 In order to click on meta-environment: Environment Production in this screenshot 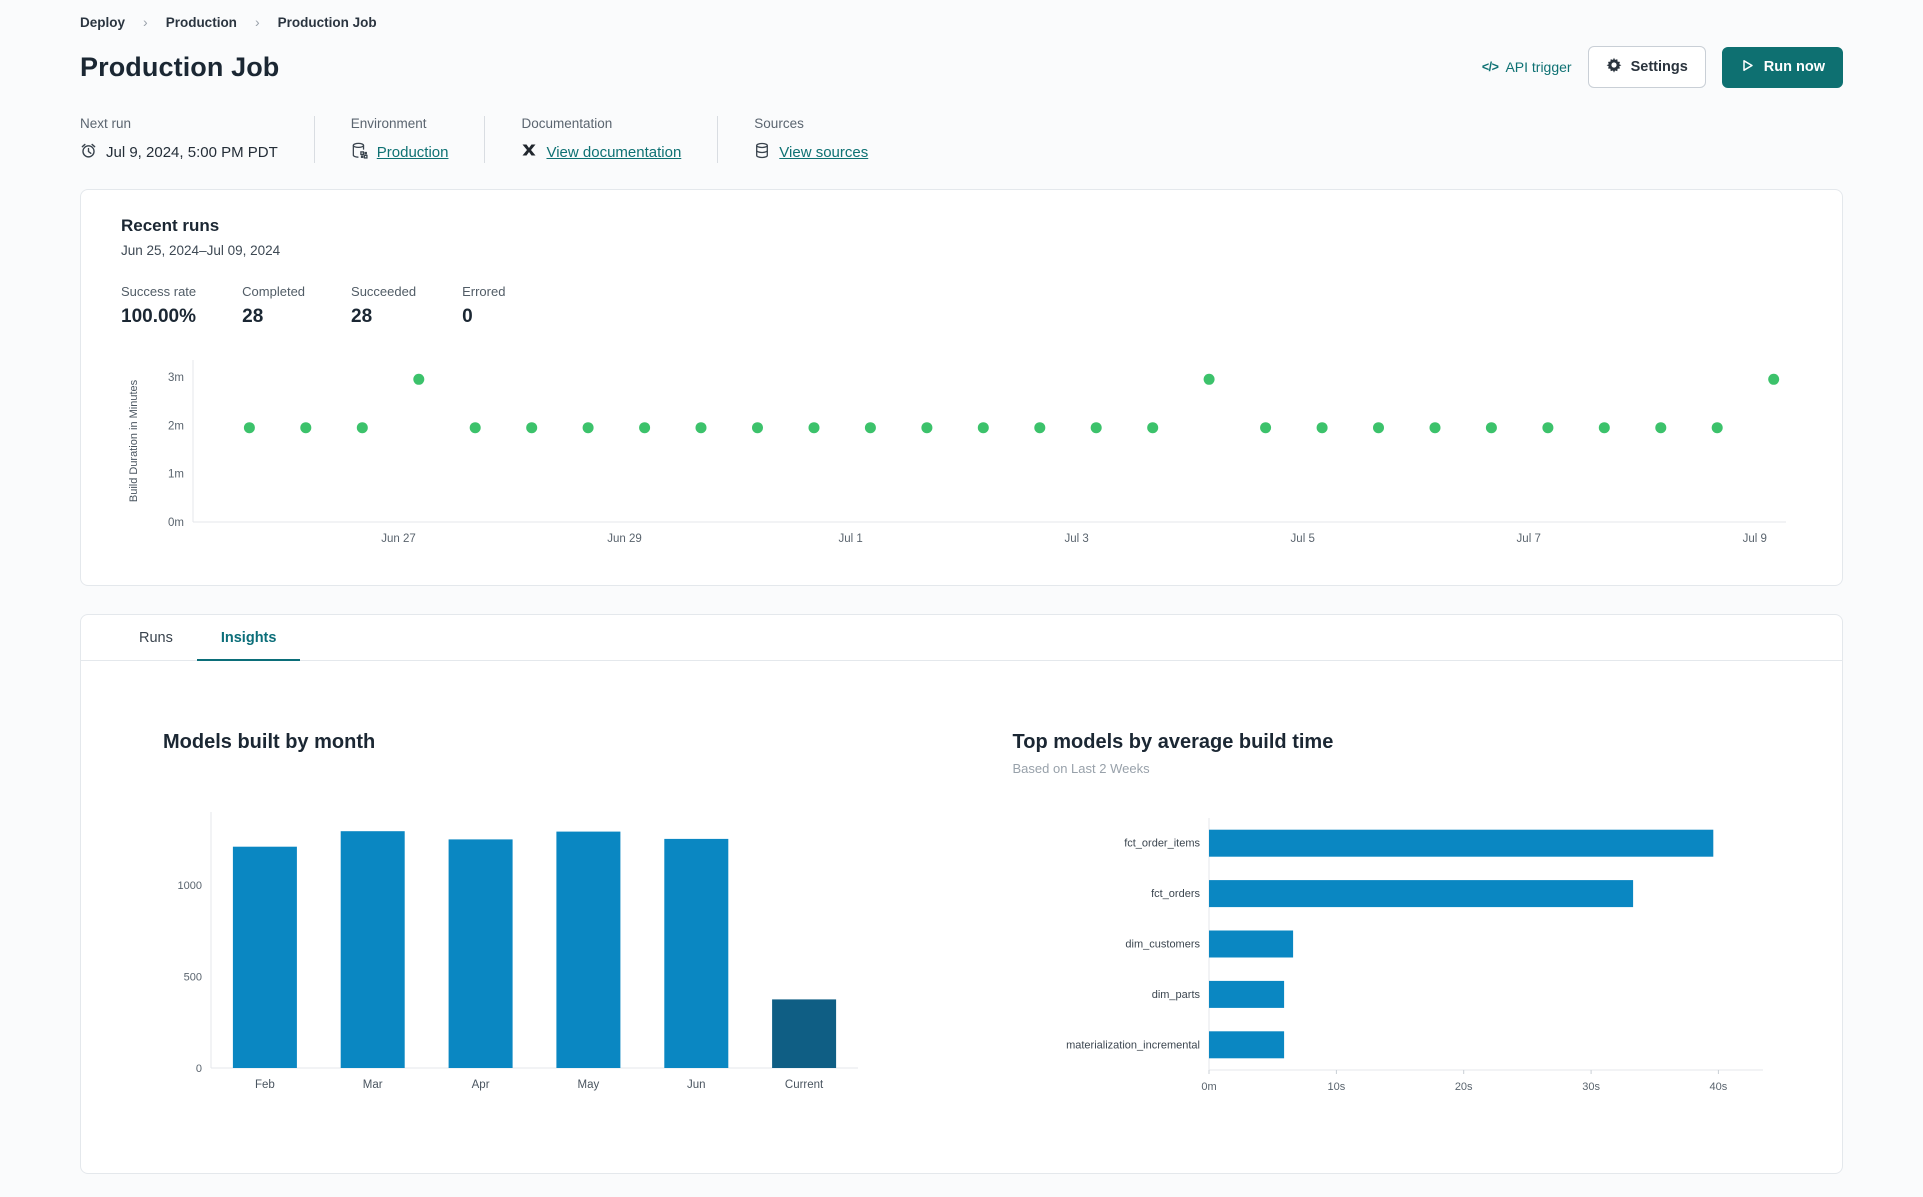, I will do `click(399, 139)`.